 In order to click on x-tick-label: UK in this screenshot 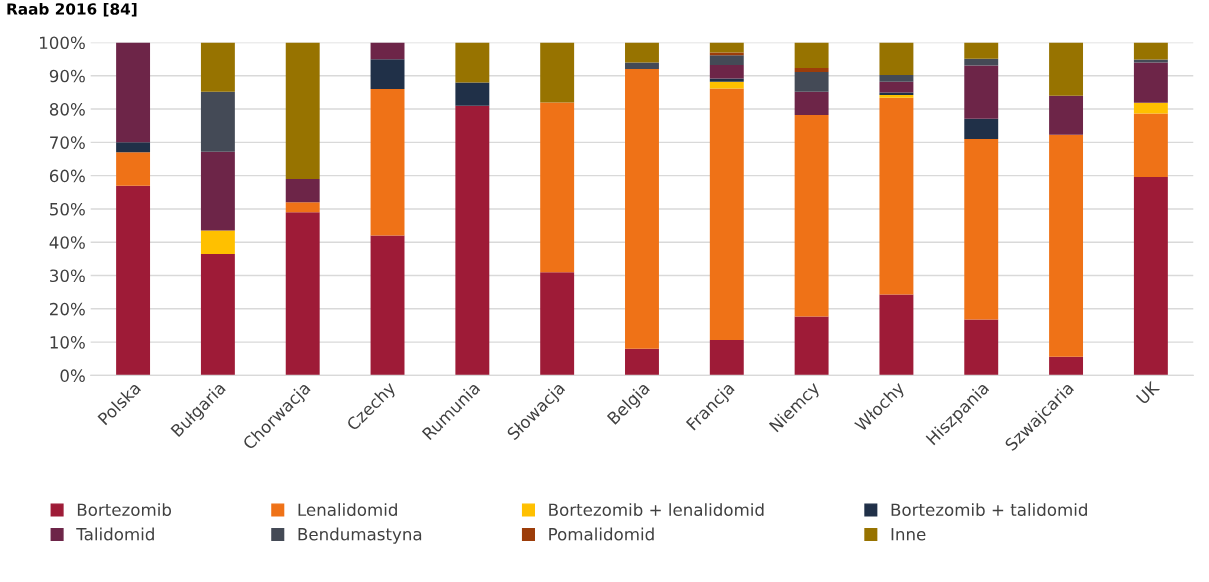, I will do `click(1148, 392)`.